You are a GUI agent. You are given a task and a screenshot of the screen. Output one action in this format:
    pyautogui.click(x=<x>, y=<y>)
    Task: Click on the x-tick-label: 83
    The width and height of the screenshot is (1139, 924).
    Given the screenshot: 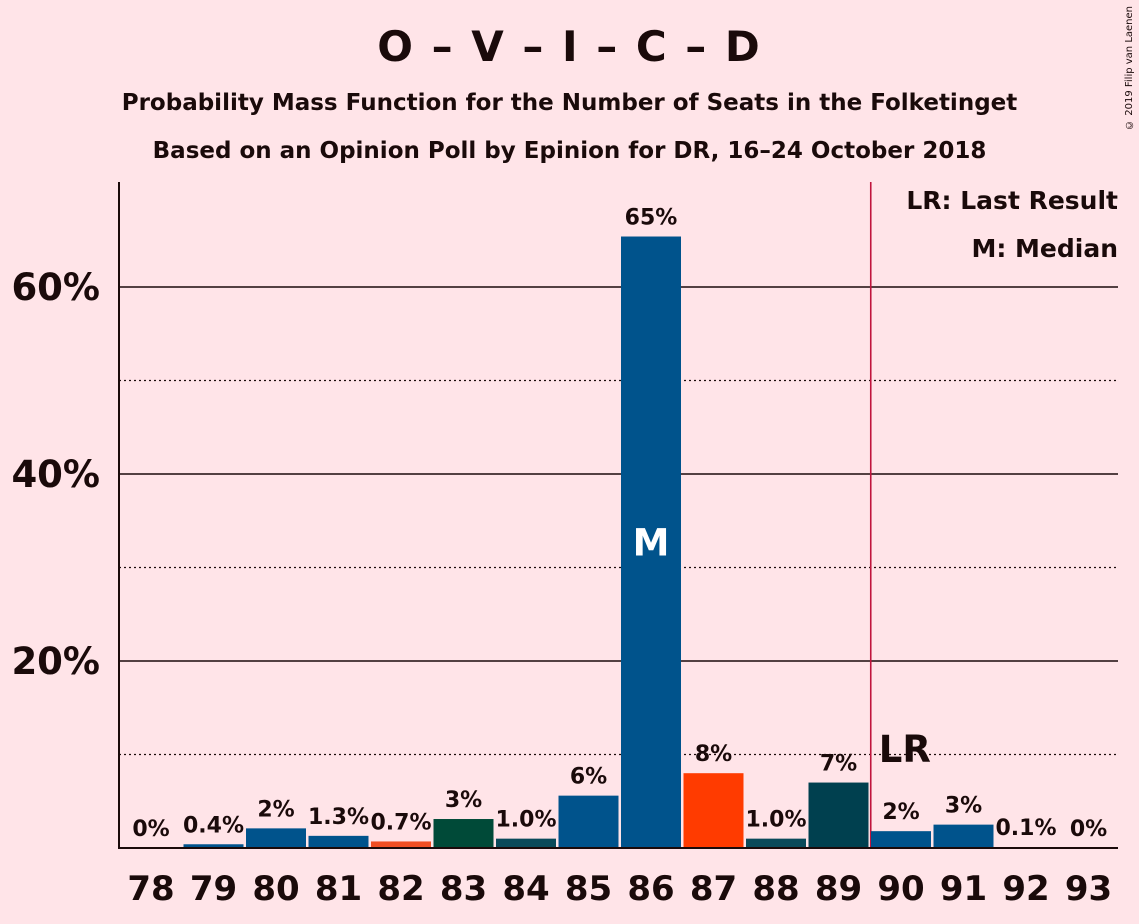 What is the action you would take?
    pyautogui.click(x=463, y=889)
    